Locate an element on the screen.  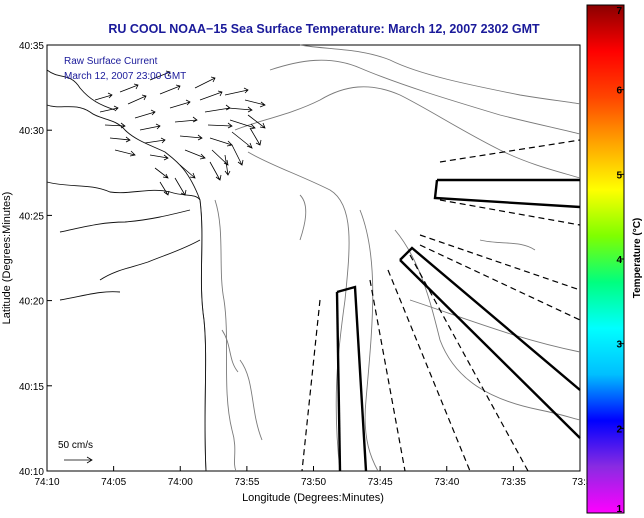
y-tick-label: 40:25 is located at coordinates (31, 216).